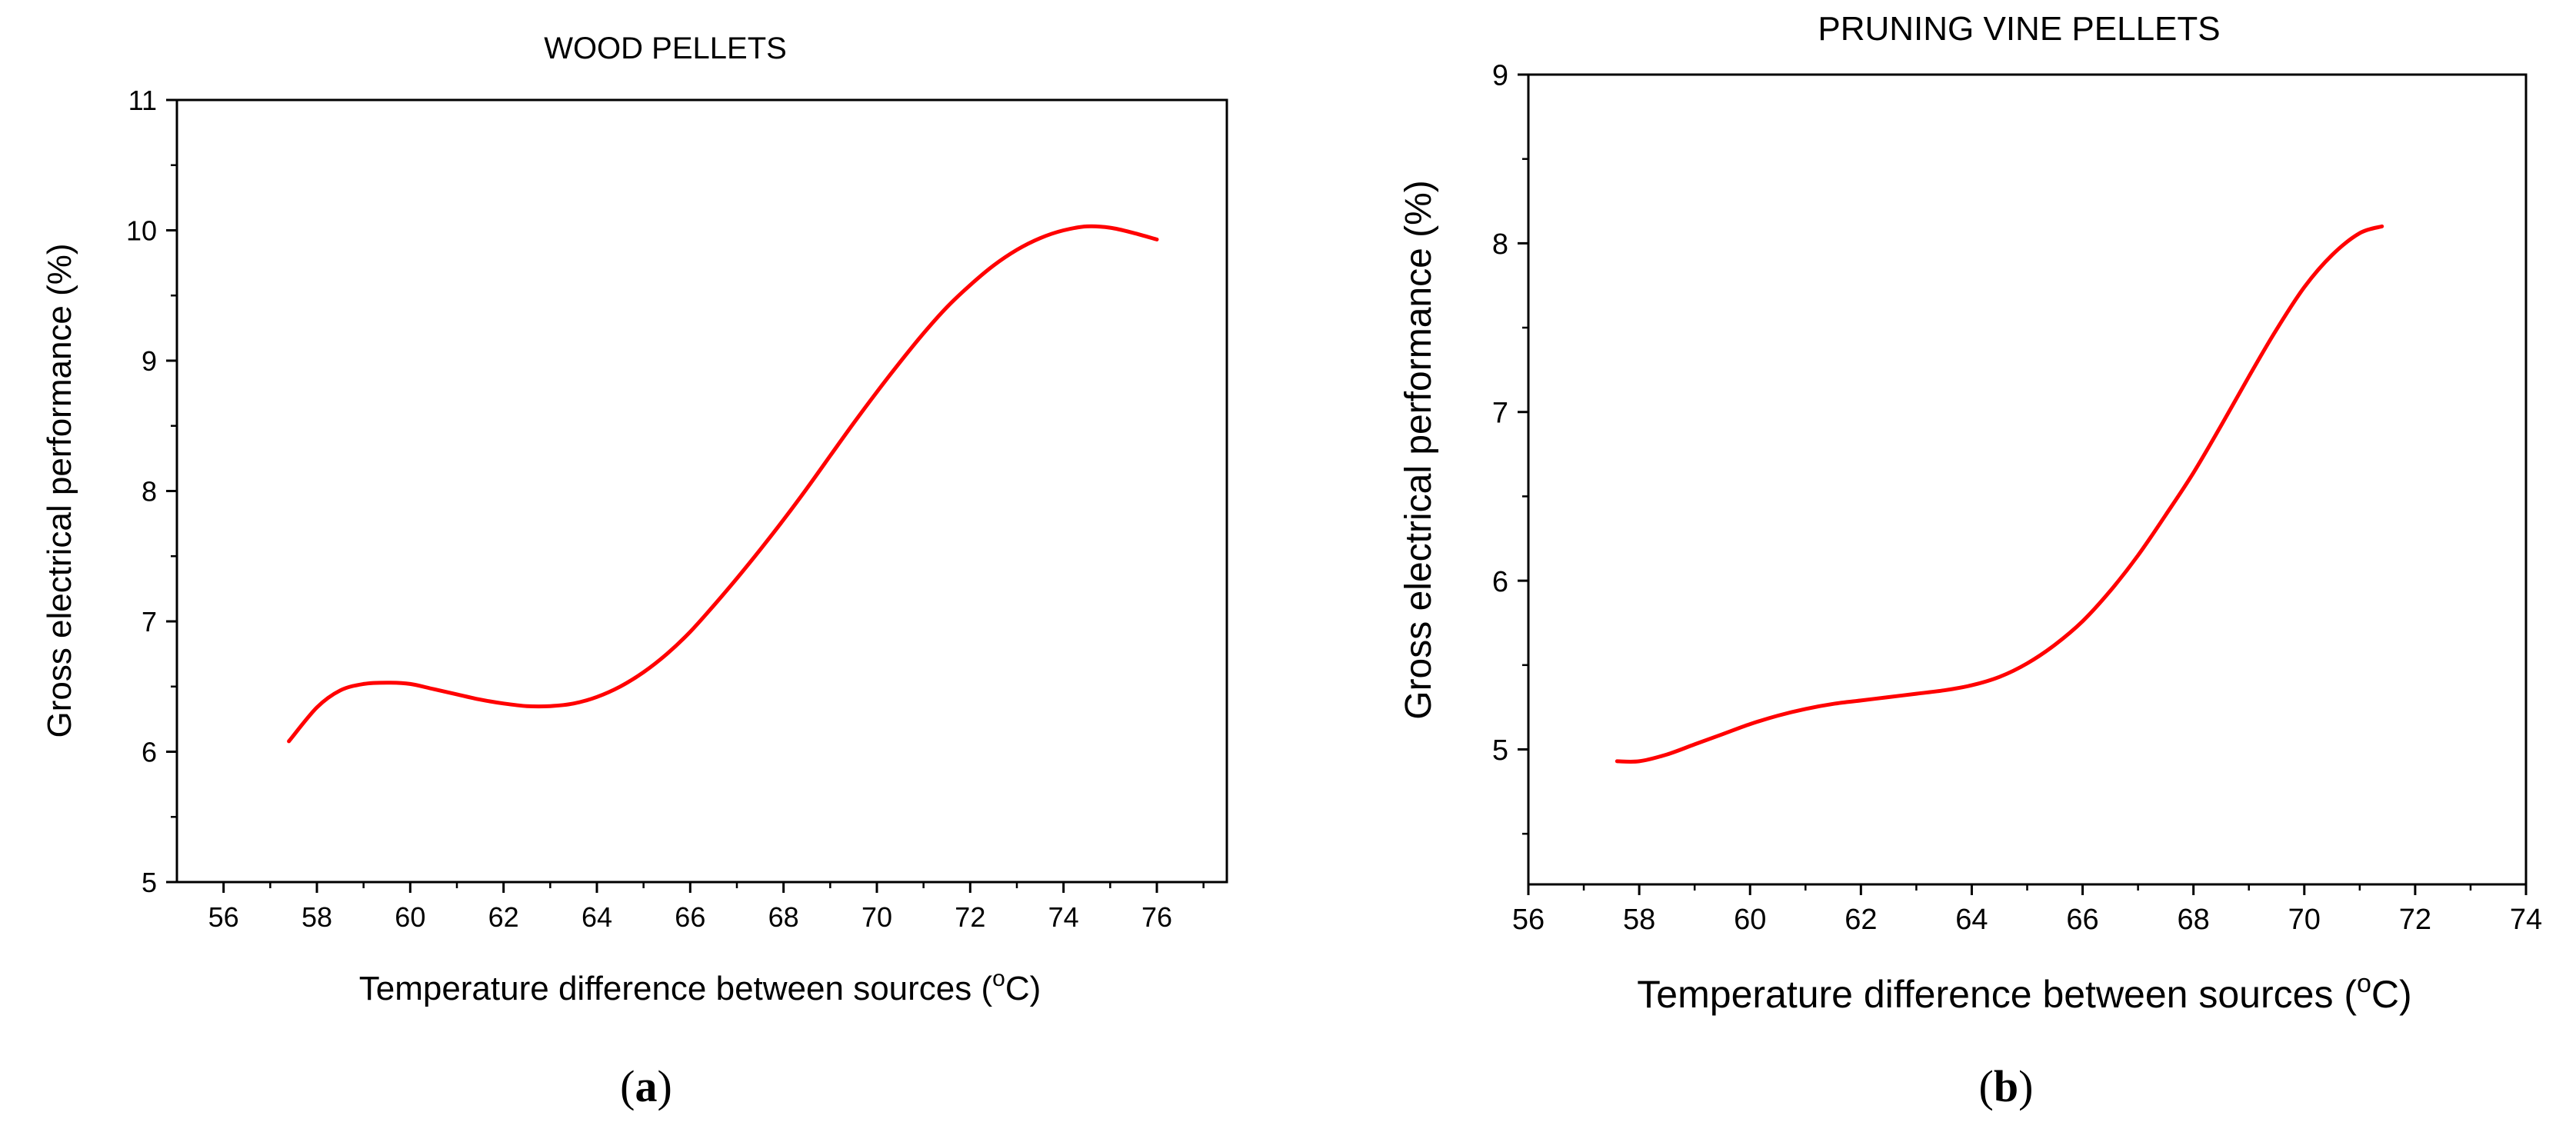 The width and height of the screenshot is (2576, 1132). I want to click on panel-a-x-tick-labels: 56 58 60 62 64 66 68 70 72 74 76, so click(690, 917).